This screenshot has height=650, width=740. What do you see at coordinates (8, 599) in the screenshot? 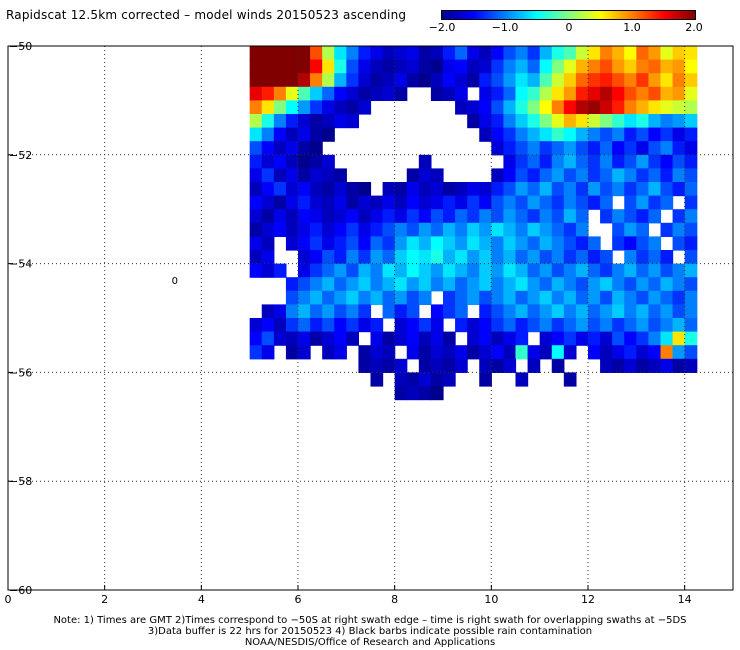
I see `x-tick-label: 0` at bounding box center [8, 599].